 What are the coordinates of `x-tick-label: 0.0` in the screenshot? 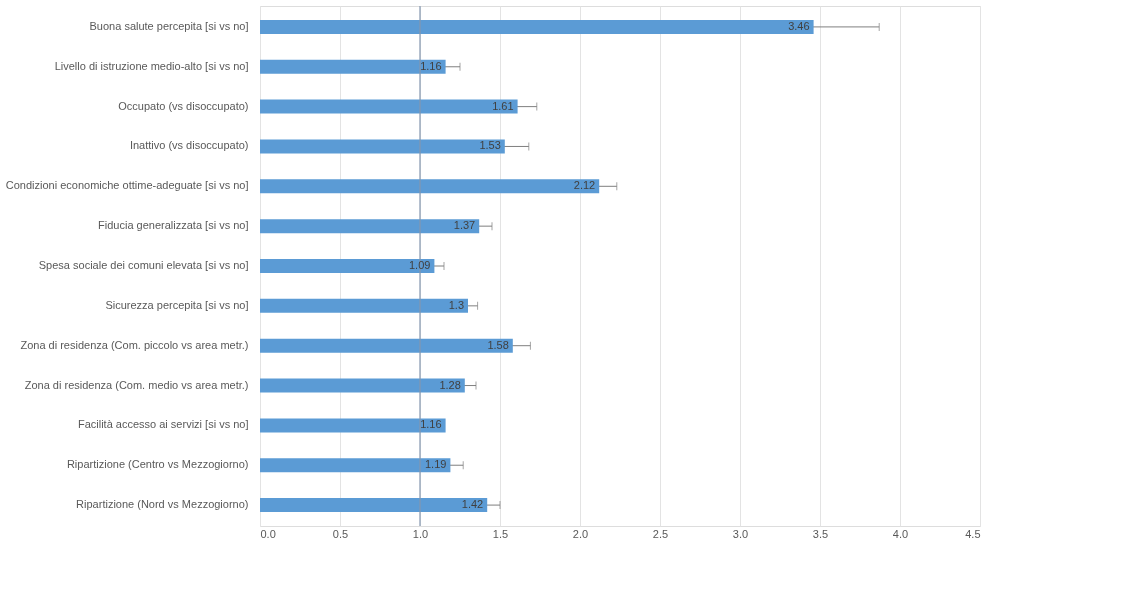 It's located at (268, 533).